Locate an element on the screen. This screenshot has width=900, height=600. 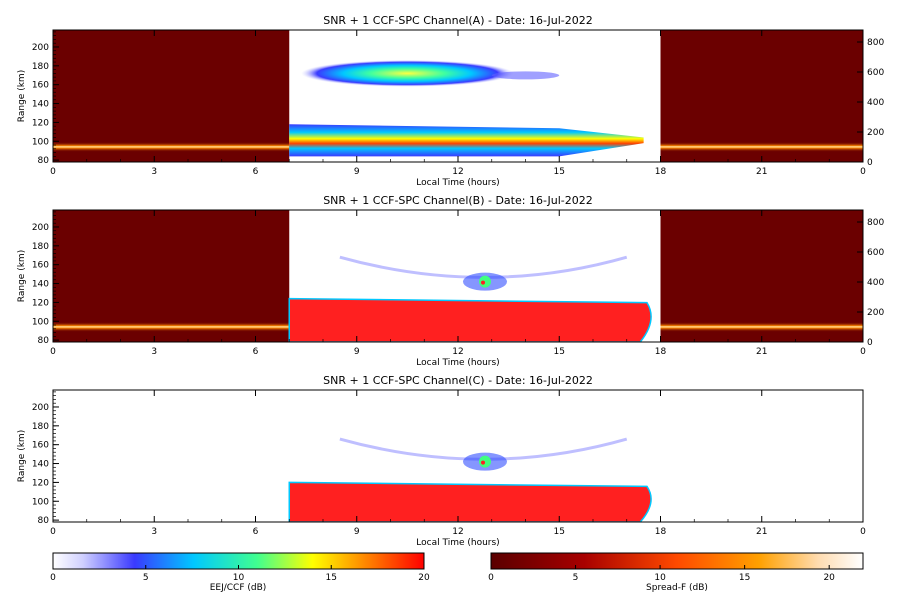
panel-b-xtick-label: 21 is located at coordinates (761, 352).